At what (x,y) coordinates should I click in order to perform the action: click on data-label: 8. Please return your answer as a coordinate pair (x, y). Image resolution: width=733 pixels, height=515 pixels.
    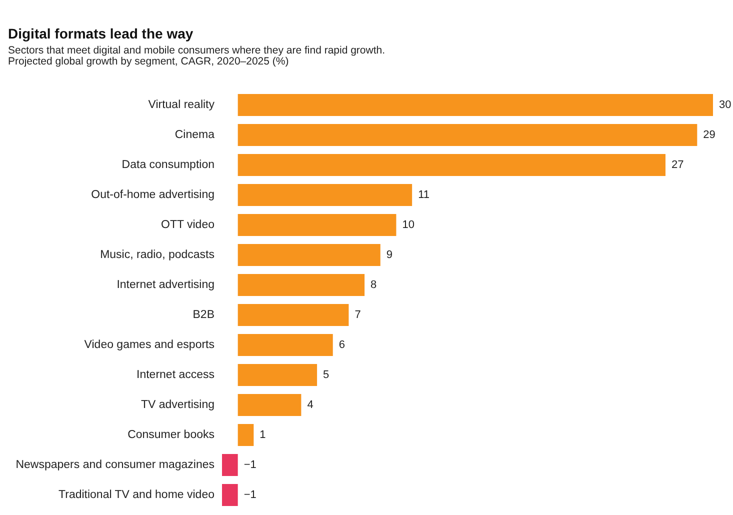
    Looking at the image, I should click on (373, 285).